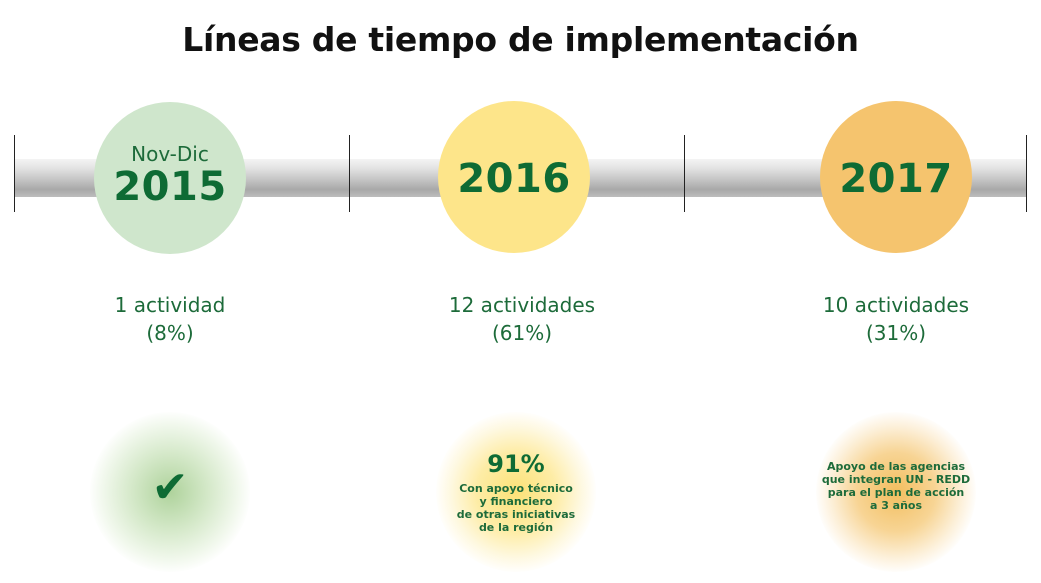 Image resolution: width=1041 pixels, height=583 pixels. What do you see at coordinates (170, 305) in the screenshot?
I see `activity-count-label: 1 actividad` at bounding box center [170, 305].